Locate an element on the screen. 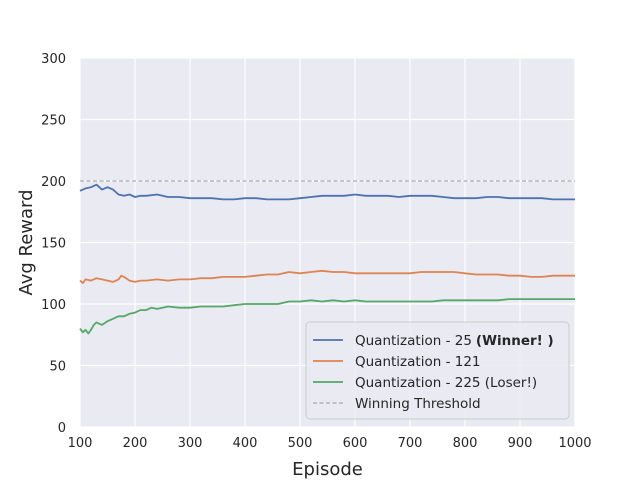 This screenshot has height=480, width=640. y-tick-label: 300 is located at coordinates (53, 59).